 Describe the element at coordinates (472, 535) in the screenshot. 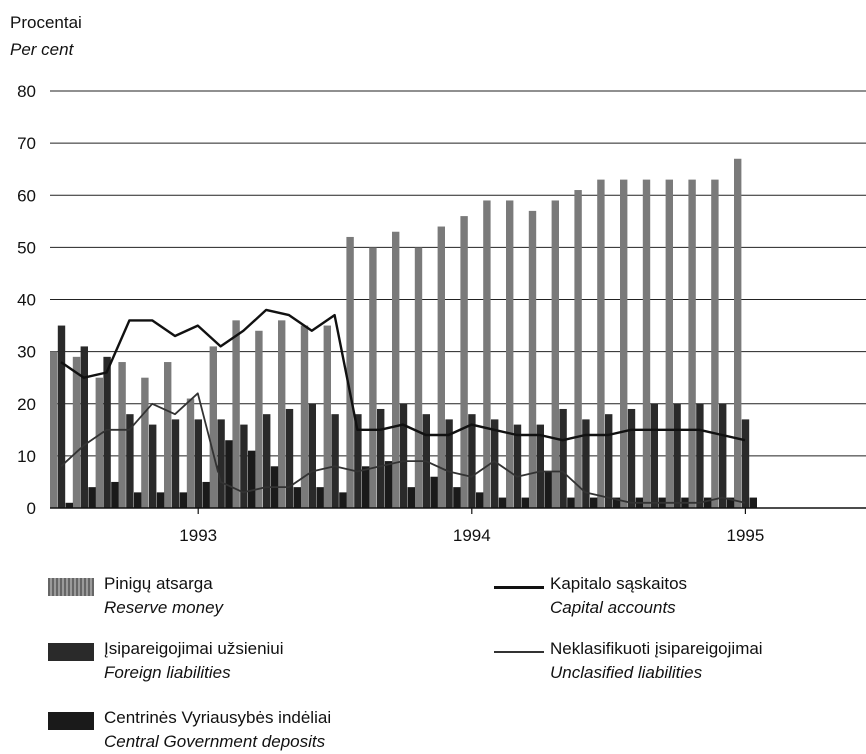

I see `x-tick-label: 1994` at that location.